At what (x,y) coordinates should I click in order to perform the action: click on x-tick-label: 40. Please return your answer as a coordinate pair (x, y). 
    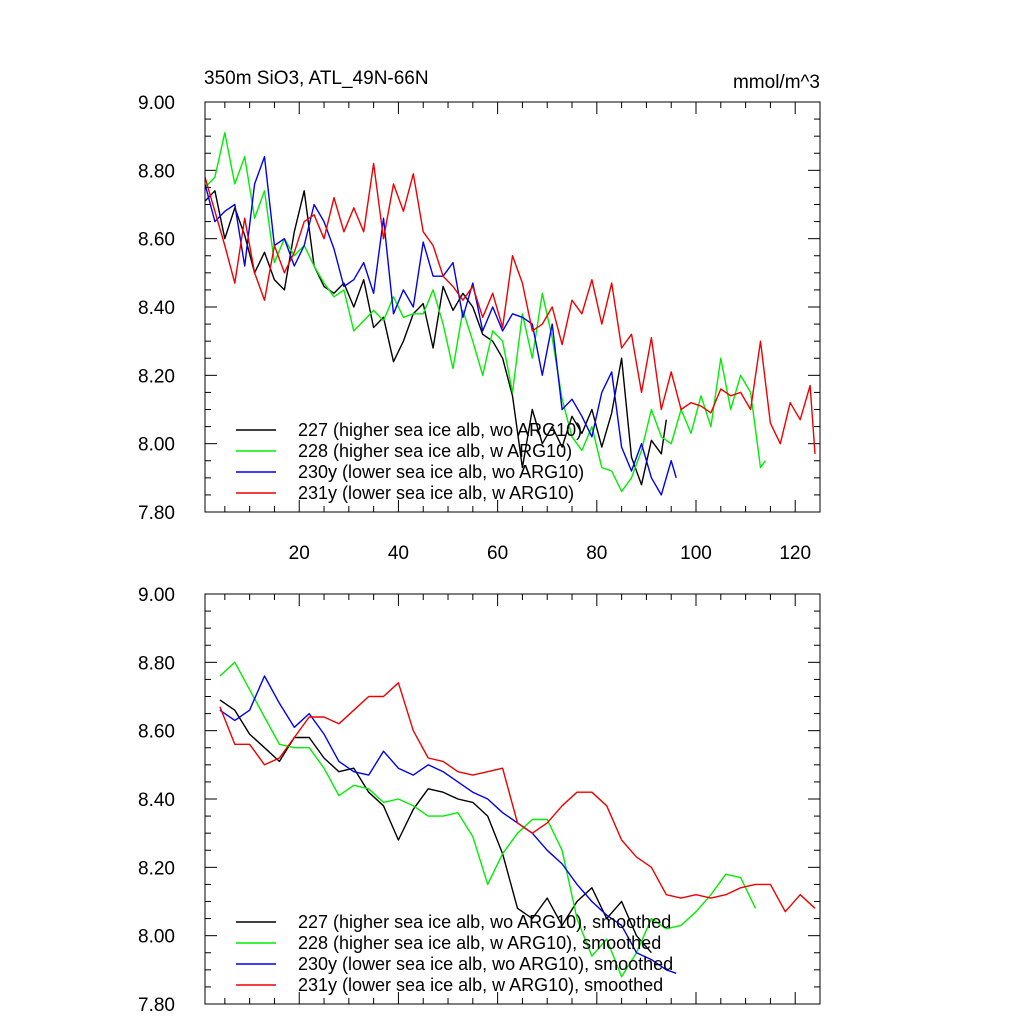
    Looking at the image, I should click on (398, 553).